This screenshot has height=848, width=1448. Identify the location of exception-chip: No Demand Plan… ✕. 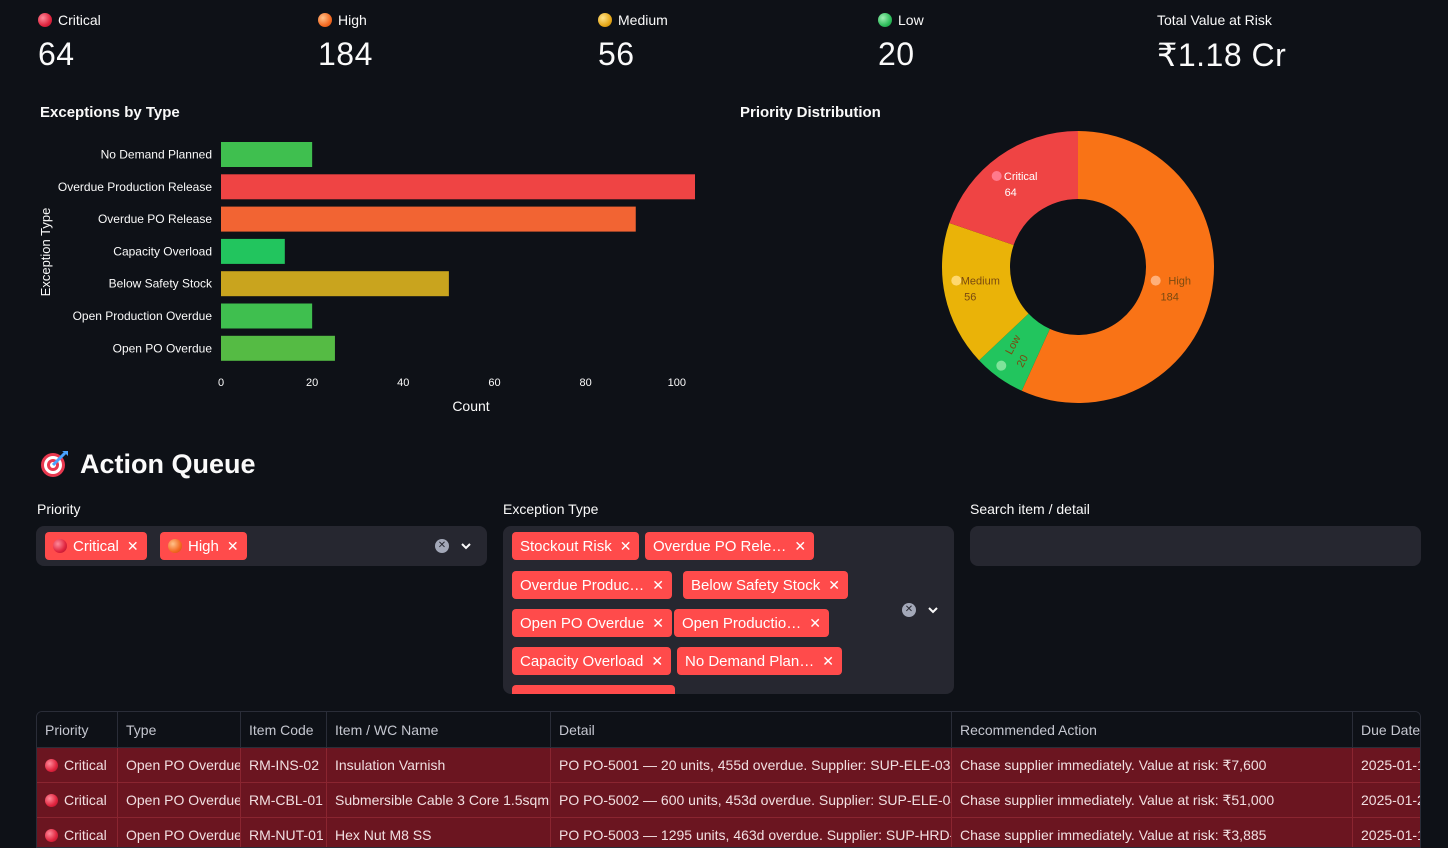
(759, 661).